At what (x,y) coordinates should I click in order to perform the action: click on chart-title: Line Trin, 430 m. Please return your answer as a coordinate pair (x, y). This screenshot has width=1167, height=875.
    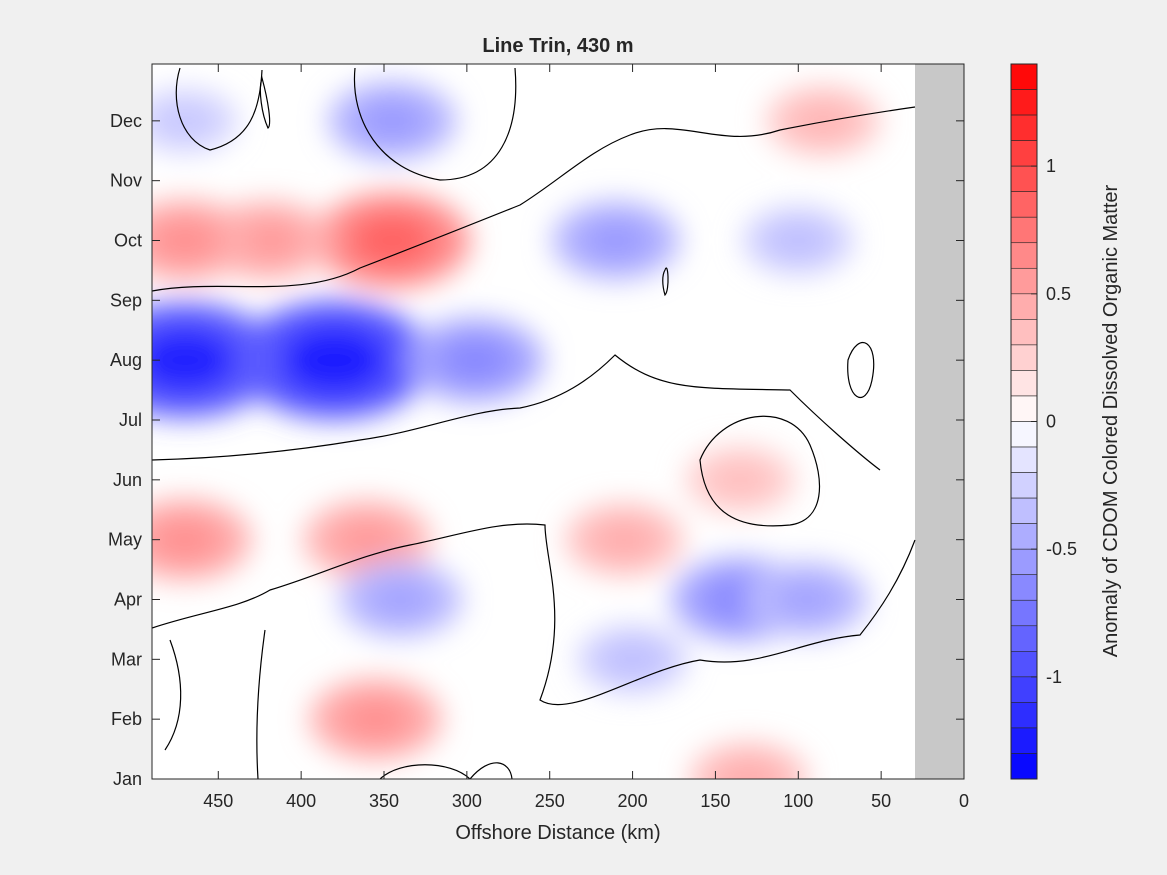
    Looking at the image, I should click on (557, 46).